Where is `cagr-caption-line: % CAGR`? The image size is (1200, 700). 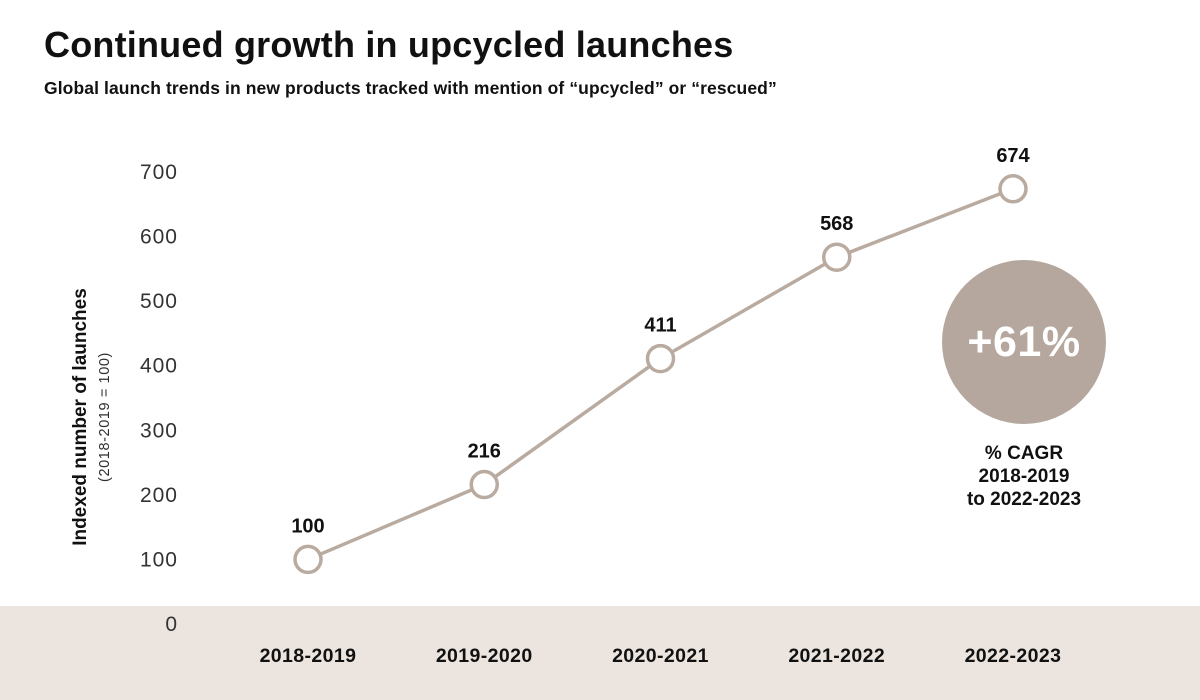
cagr-caption-line: % CAGR is located at coordinates (1024, 453).